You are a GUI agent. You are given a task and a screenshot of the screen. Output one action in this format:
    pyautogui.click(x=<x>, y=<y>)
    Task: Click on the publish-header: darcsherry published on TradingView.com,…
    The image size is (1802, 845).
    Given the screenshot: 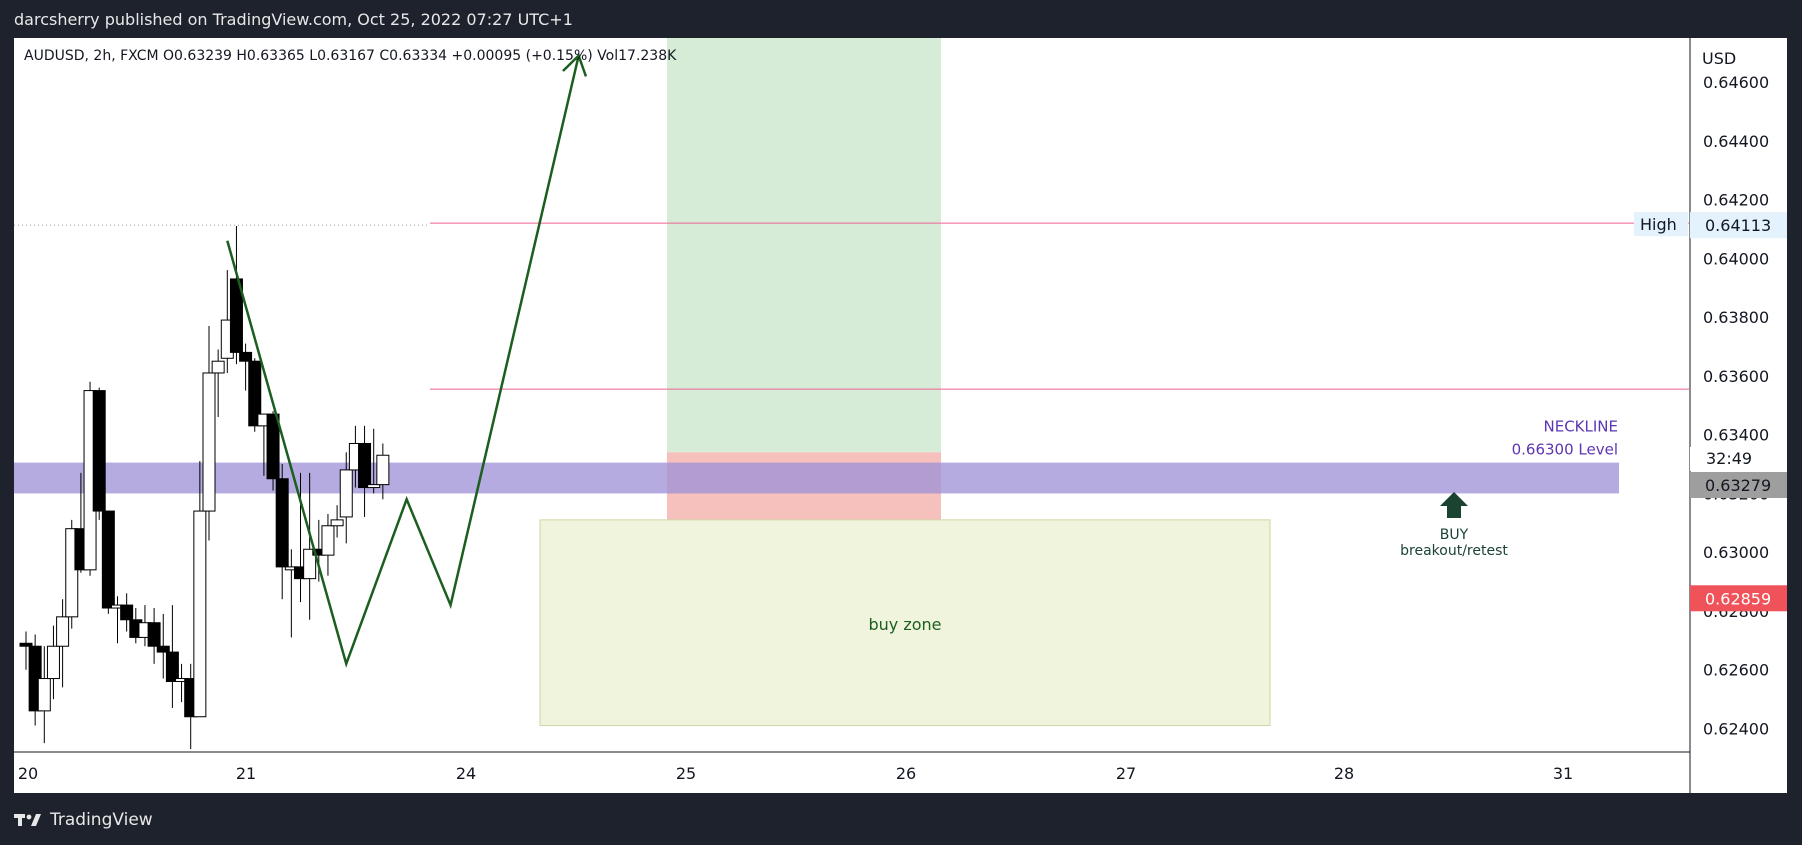 What is the action you would take?
    pyautogui.click(x=901, y=20)
    